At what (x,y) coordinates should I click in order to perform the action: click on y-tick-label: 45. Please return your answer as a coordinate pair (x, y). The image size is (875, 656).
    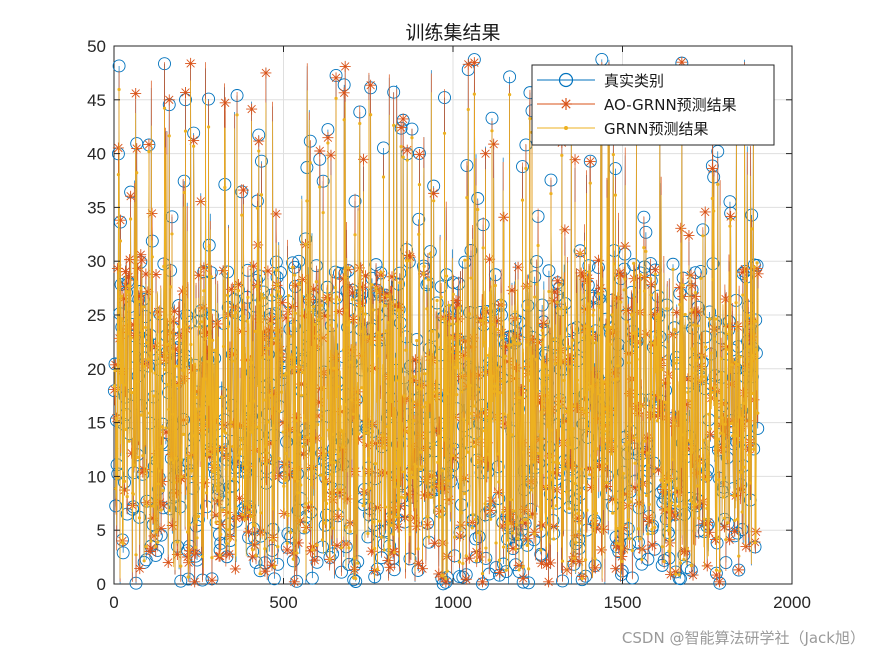
    Looking at the image, I should click on (96, 100).